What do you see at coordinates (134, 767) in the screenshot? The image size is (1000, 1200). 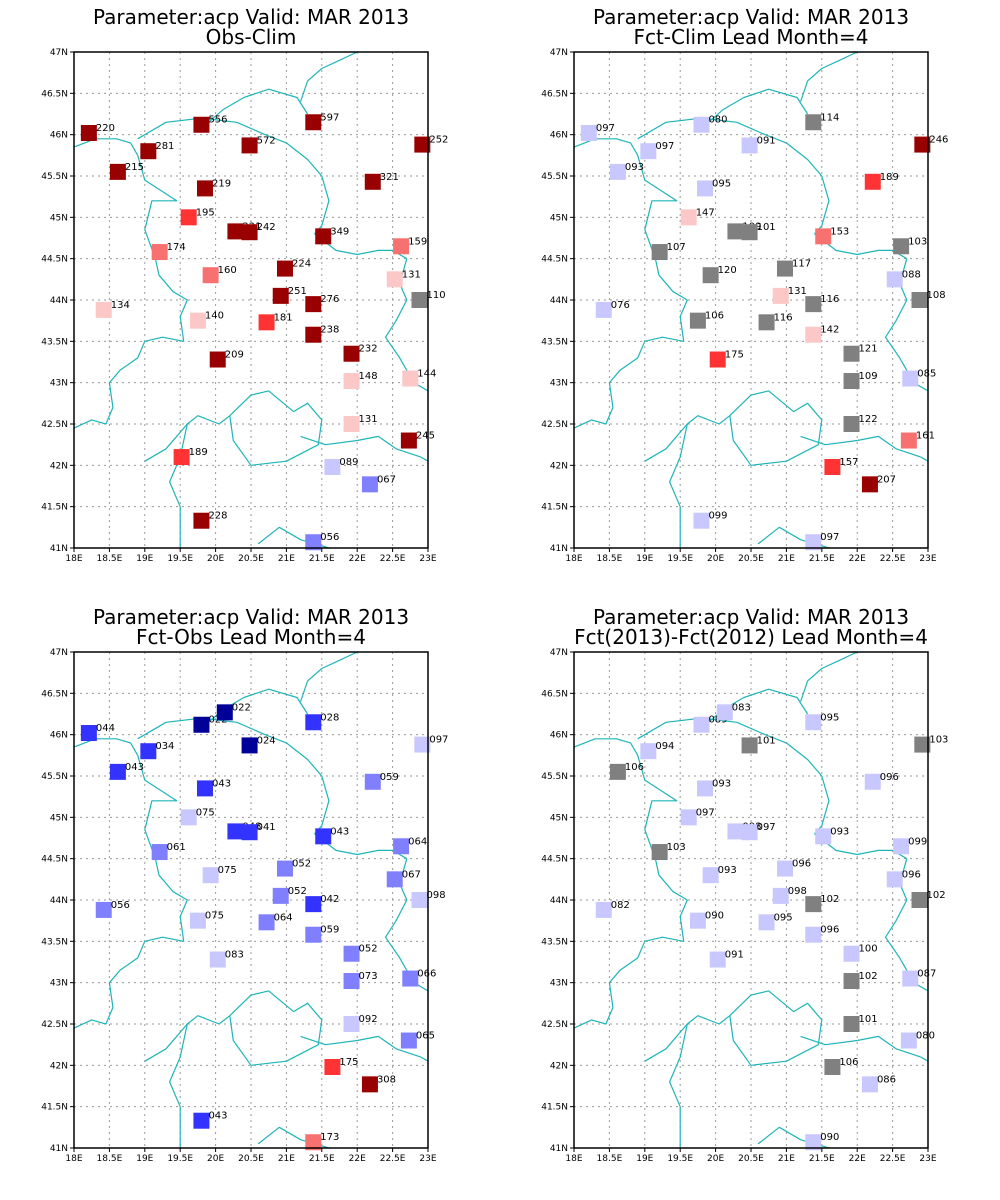 I see `station-value-label: 043` at bounding box center [134, 767].